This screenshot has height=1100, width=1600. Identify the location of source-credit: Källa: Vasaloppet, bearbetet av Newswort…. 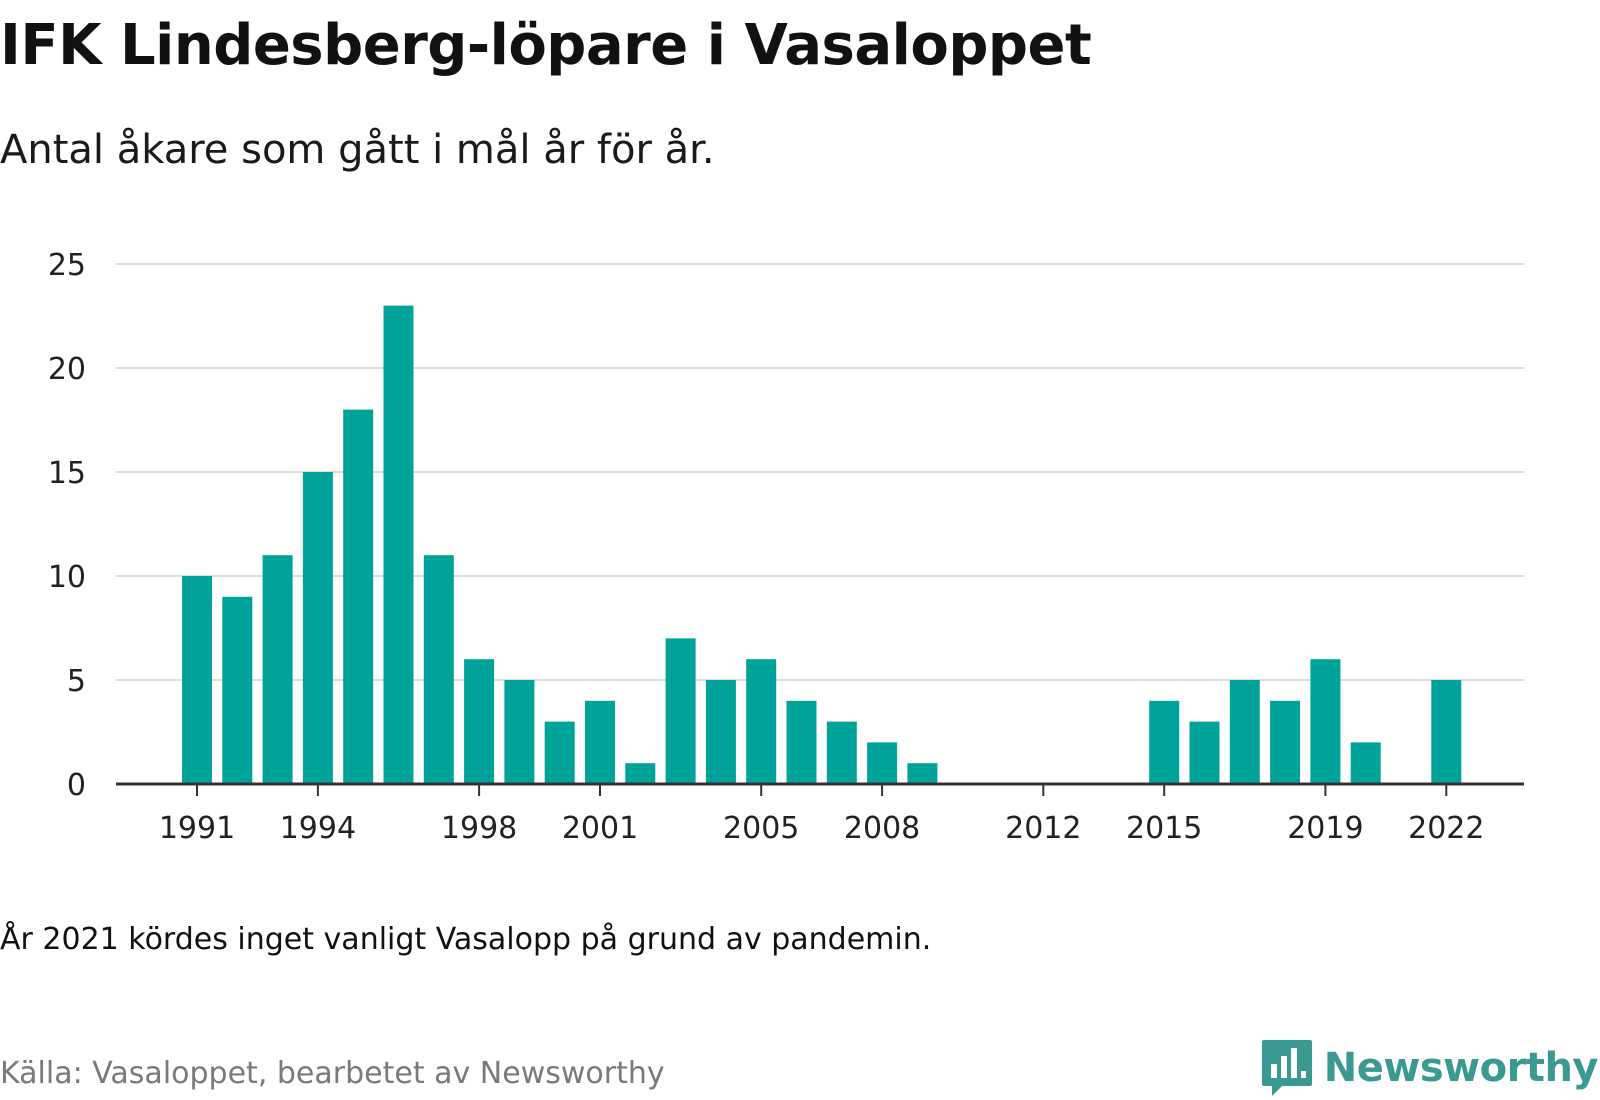
(332, 1073).